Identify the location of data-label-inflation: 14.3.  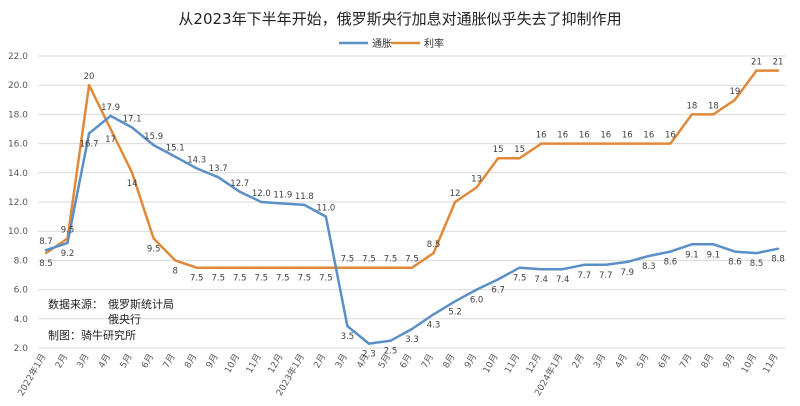
(196, 160).